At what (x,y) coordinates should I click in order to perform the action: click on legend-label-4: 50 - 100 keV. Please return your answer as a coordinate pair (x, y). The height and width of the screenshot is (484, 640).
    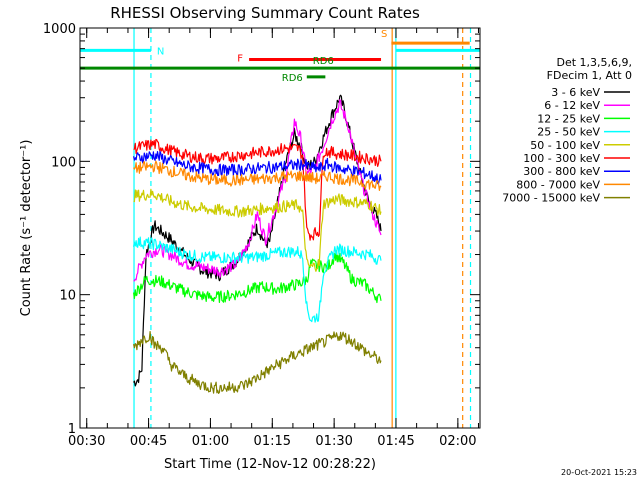
    Looking at the image, I should click on (565, 145).